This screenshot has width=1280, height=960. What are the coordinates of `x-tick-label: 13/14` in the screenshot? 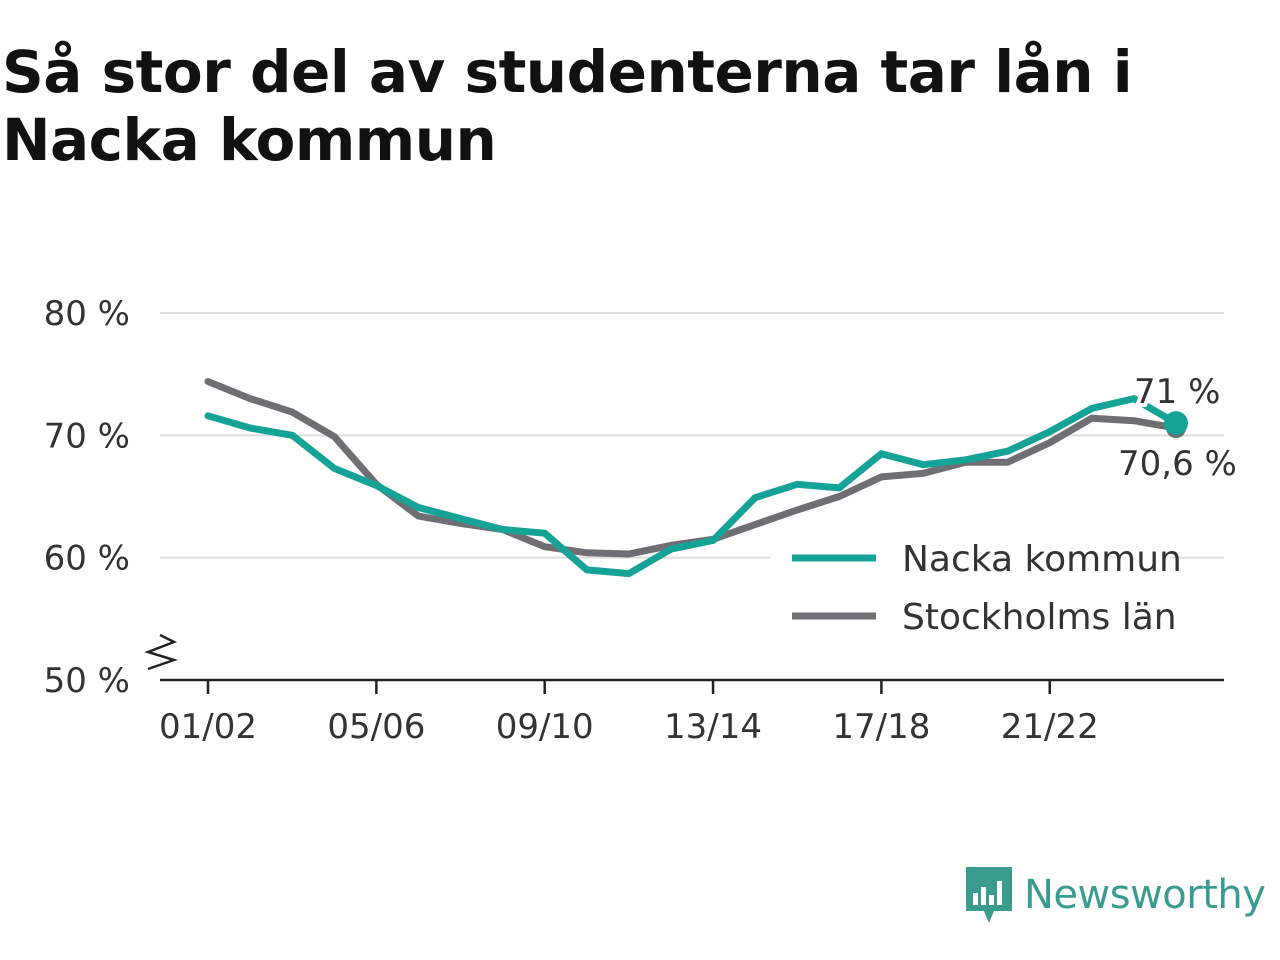 It's located at (713, 727).